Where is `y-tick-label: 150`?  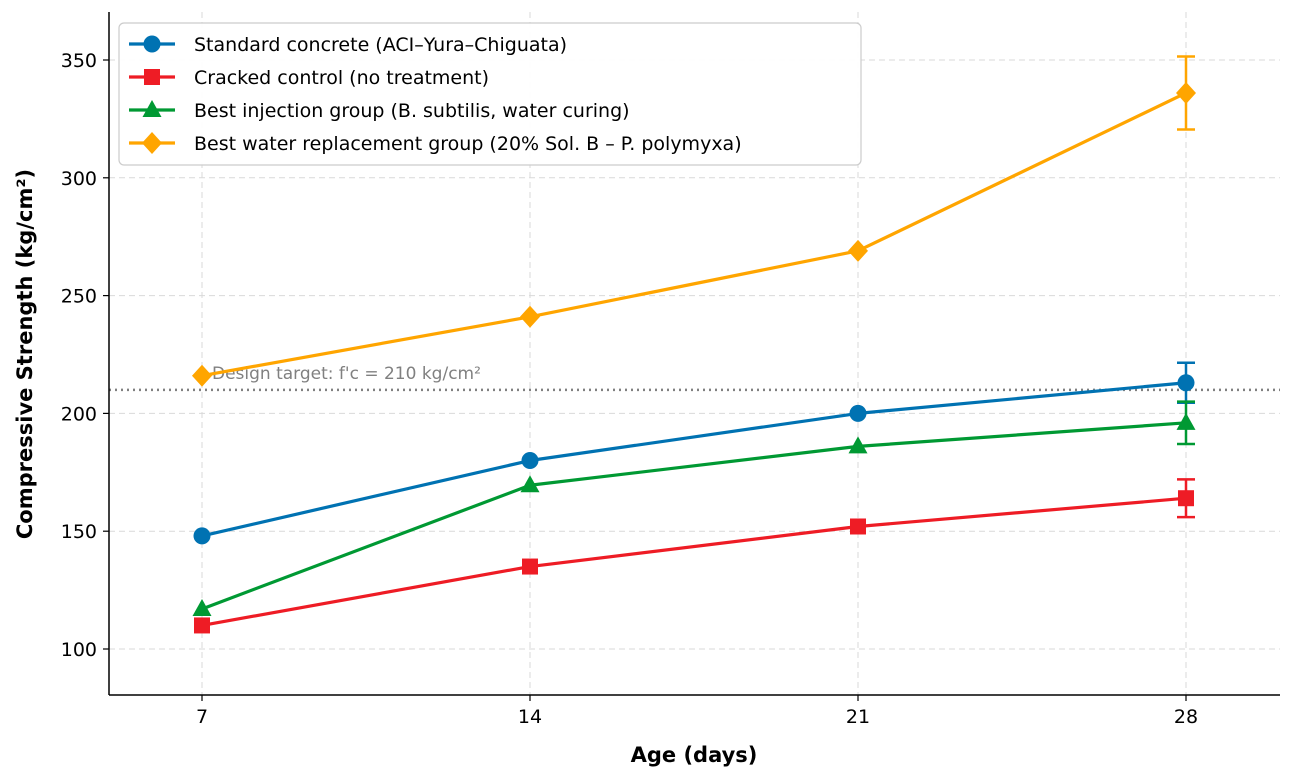
y-tick-label: 150 is located at coordinates (79, 532).